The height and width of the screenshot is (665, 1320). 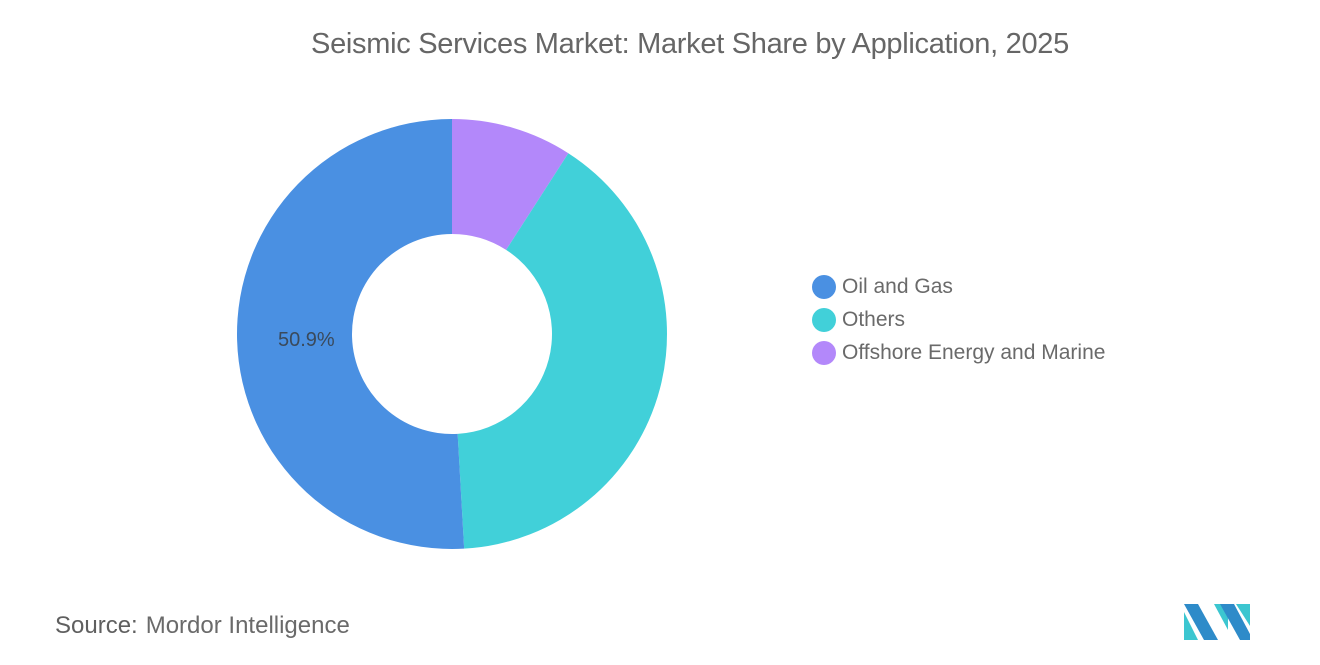 What do you see at coordinates (874, 319) in the screenshot?
I see `legend-label: Others` at bounding box center [874, 319].